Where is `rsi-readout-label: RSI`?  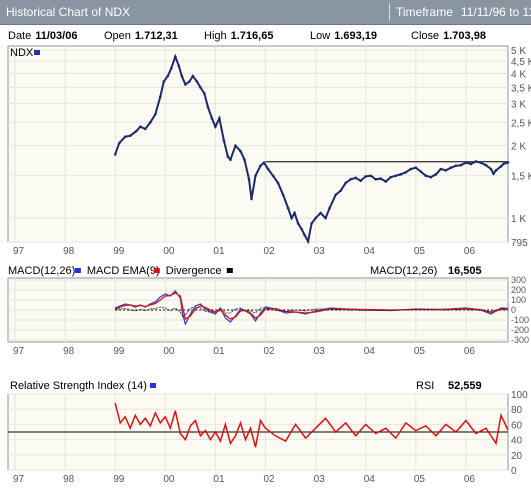 rsi-readout-label: RSI is located at coordinates (425, 386).